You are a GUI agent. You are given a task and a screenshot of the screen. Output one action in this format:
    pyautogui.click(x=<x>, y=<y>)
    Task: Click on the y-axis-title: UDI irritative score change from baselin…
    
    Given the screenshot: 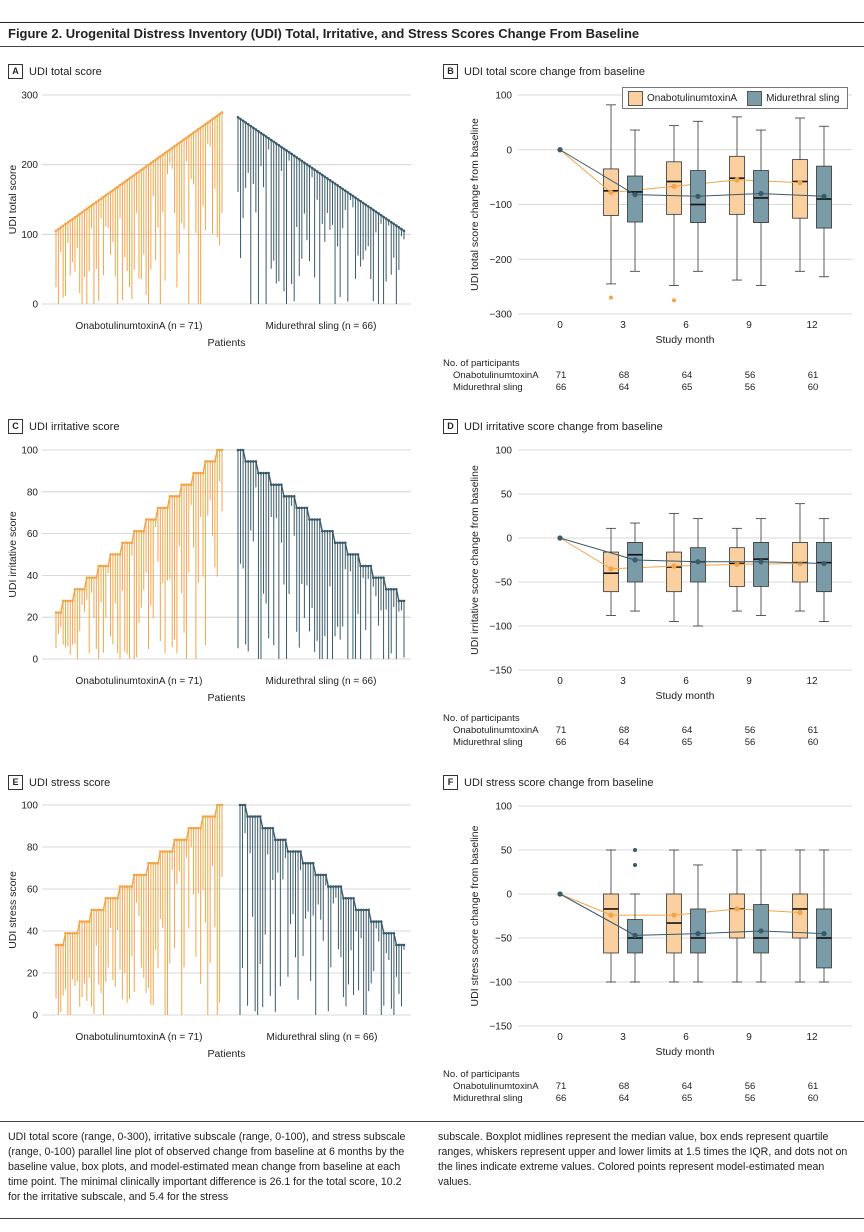 What is the action you would take?
    pyautogui.click(x=475, y=560)
    